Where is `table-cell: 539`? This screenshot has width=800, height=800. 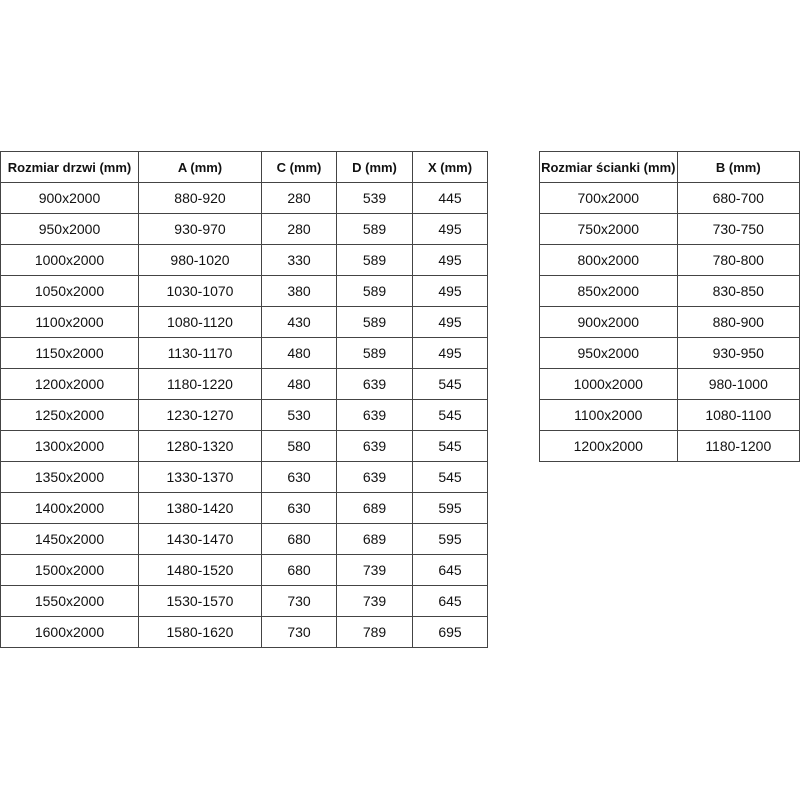 table-cell: 539 is located at coordinates (374, 198).